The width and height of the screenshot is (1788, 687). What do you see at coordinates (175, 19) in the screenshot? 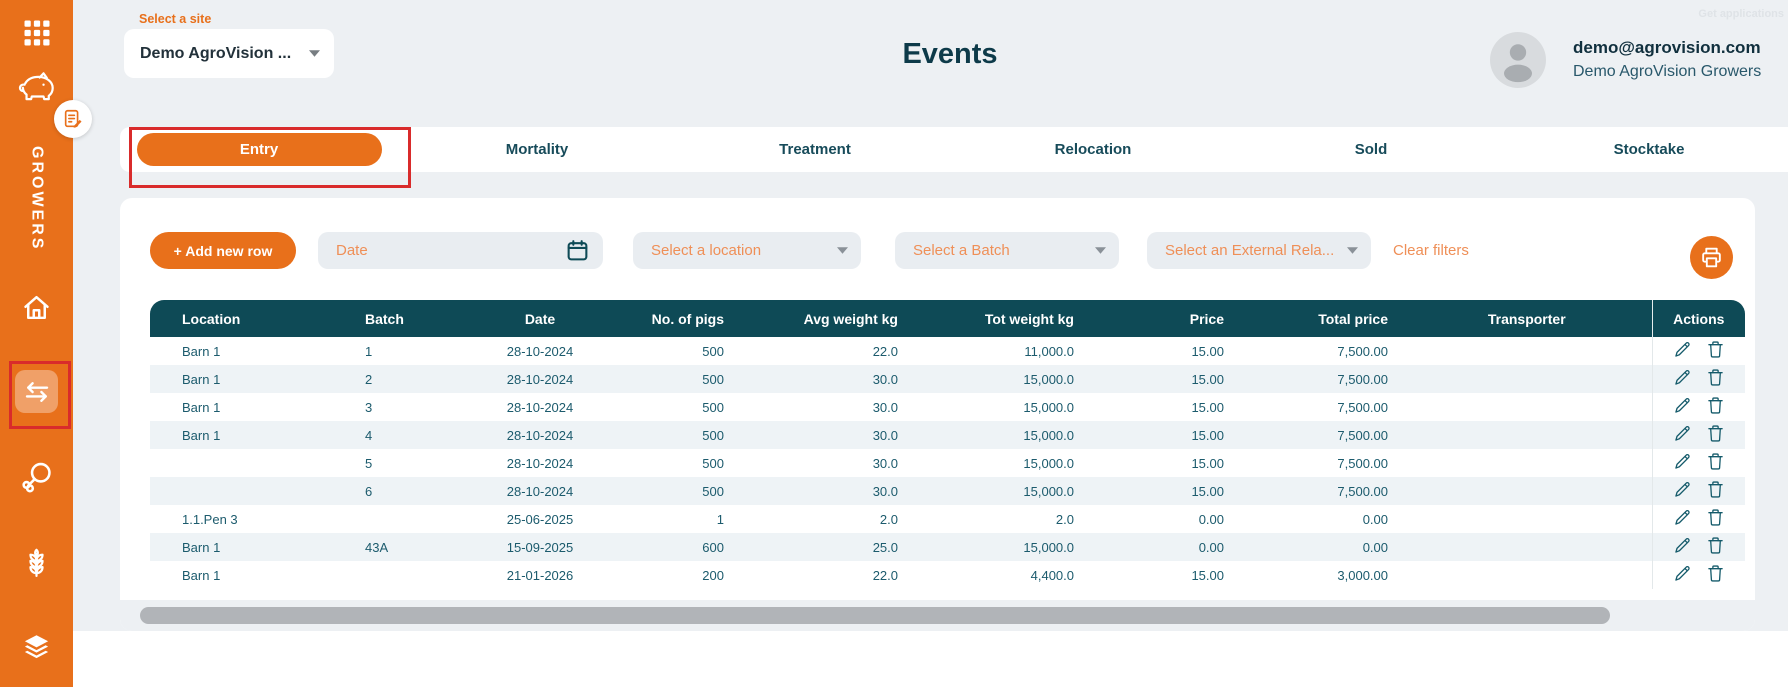
I see `site-selector-label: Select a site` at bounding box center [175, 19].